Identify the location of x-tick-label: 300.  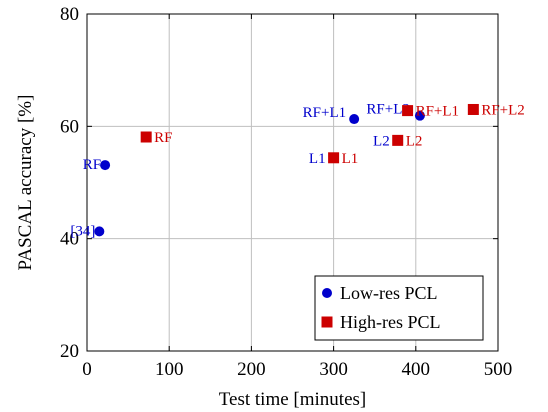
(333, 369).